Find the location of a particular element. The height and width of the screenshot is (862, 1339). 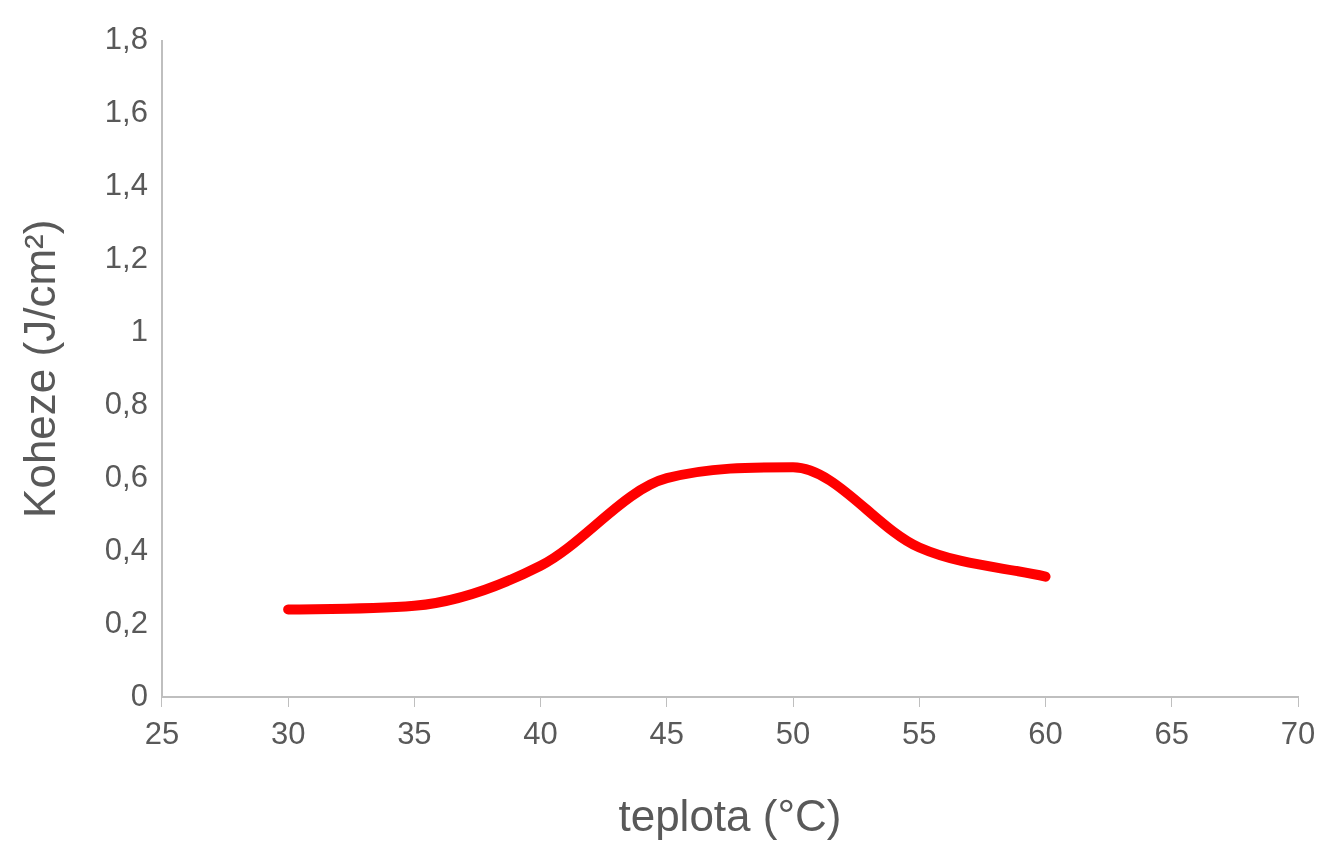

y-tick-label: 0 is located at coordinates (139, 695).